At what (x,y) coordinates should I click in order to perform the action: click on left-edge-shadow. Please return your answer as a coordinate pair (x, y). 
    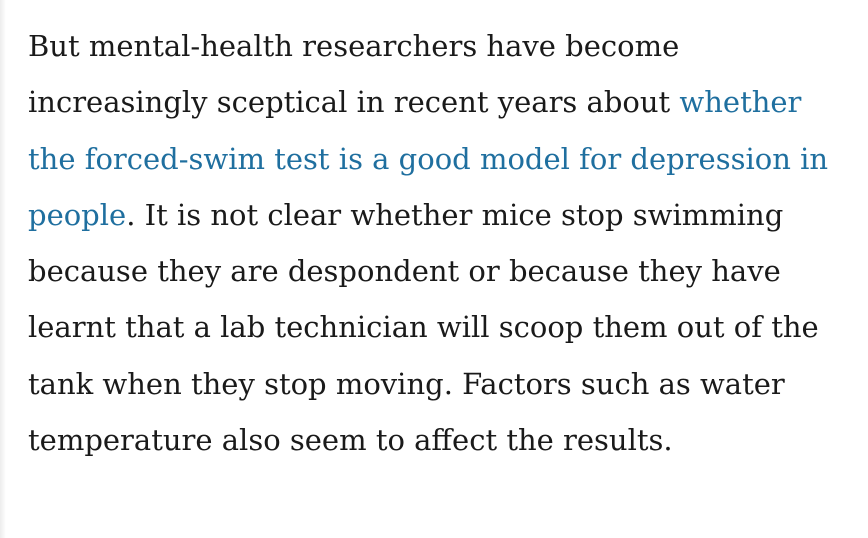
    Looking at the image, I should click on (3, 269).